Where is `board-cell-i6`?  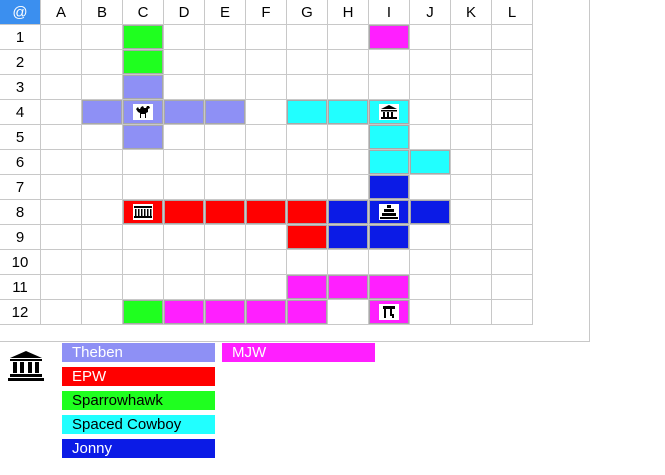 board-cell-i6 is located at coordinates (389, 162).